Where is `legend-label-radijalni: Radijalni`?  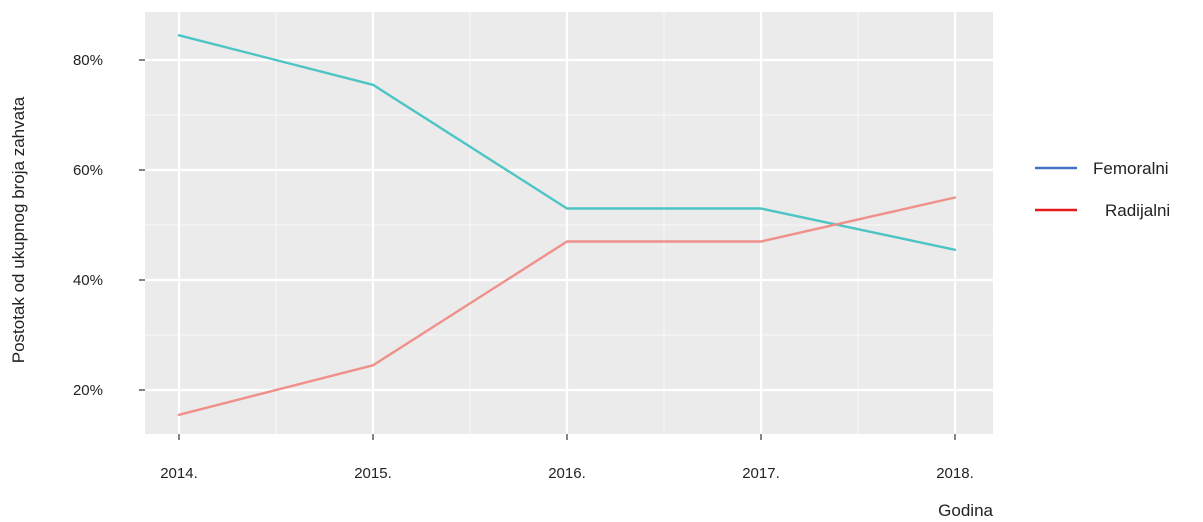 legend-label-radijalni: Radijalni is located at coordinates (1137, 210).